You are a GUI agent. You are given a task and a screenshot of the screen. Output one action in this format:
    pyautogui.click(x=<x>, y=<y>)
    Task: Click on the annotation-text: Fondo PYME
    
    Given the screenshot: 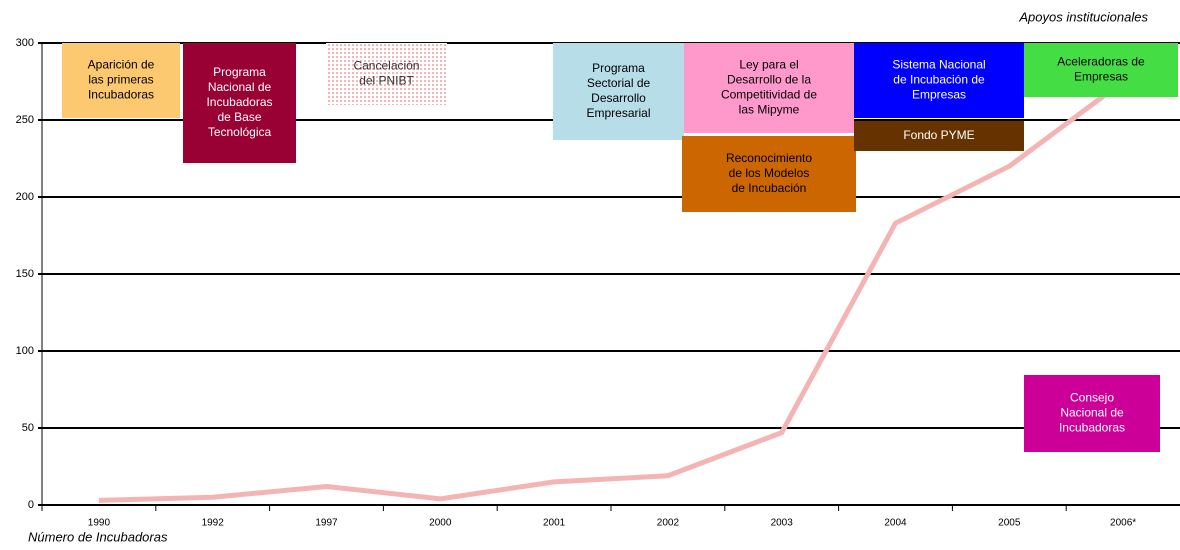 What is the action you would take?
    pyautogui.click(x=938, y=135)
    